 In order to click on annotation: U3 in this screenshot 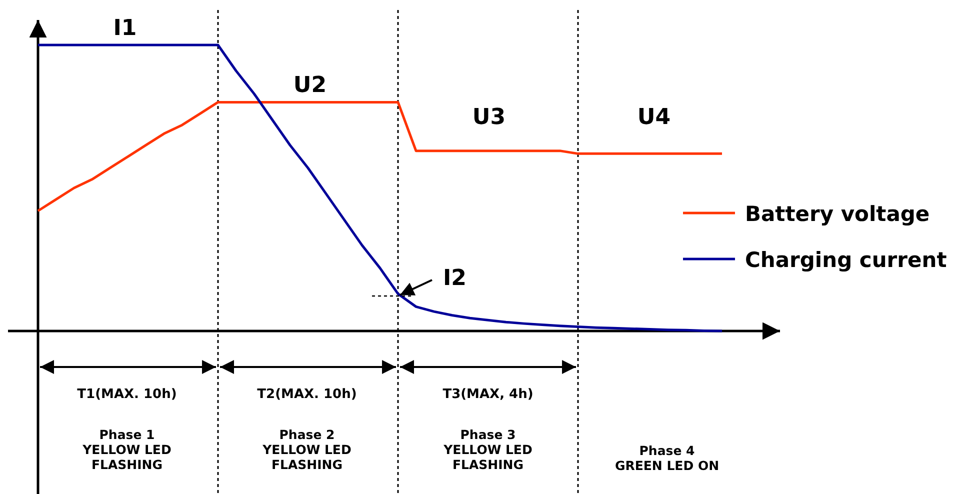, I will do `click(489, 117)`.